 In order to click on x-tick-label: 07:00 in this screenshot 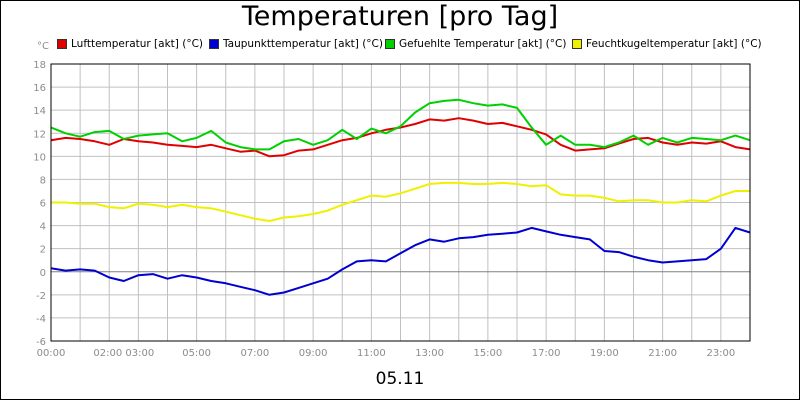, I will do `click(254, 353)`.